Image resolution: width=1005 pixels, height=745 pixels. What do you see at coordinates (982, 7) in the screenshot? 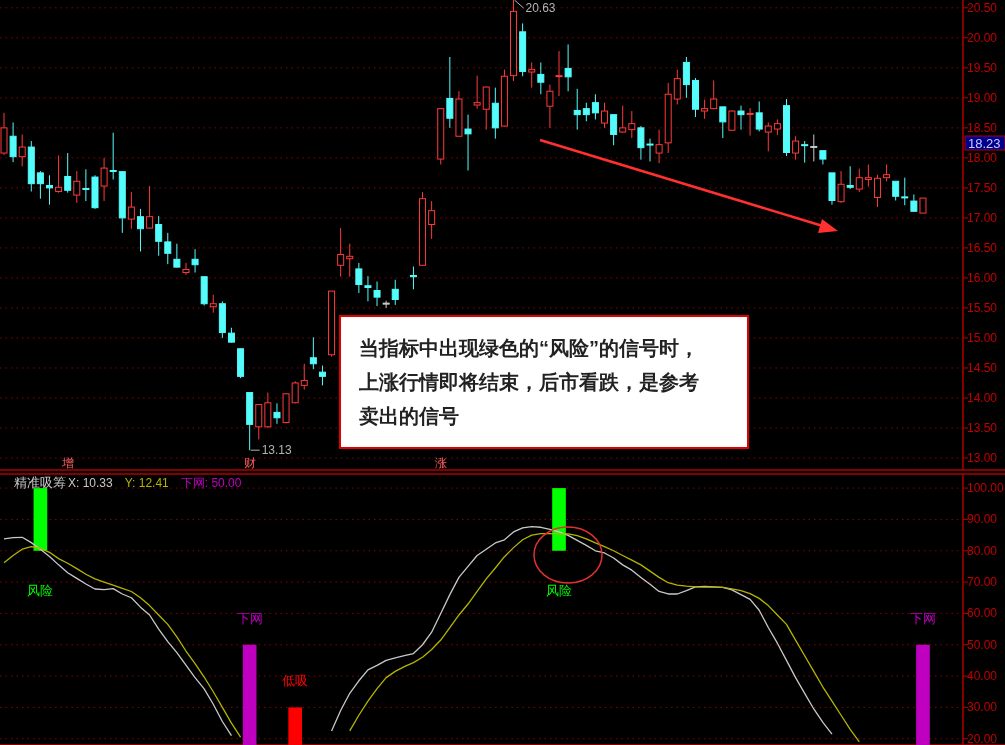
I see `y-tick-label: 20.50` at bounding box center [982, 7].